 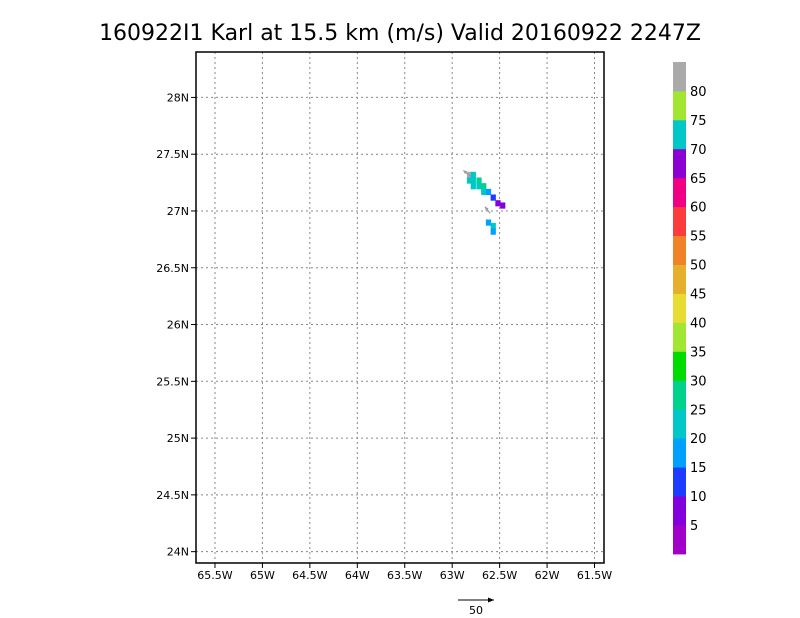 What do you see at coordinates (172, 268) in the screenshot?
I see `y-tick-label: 26.5N` at bounding box center [172, 268].